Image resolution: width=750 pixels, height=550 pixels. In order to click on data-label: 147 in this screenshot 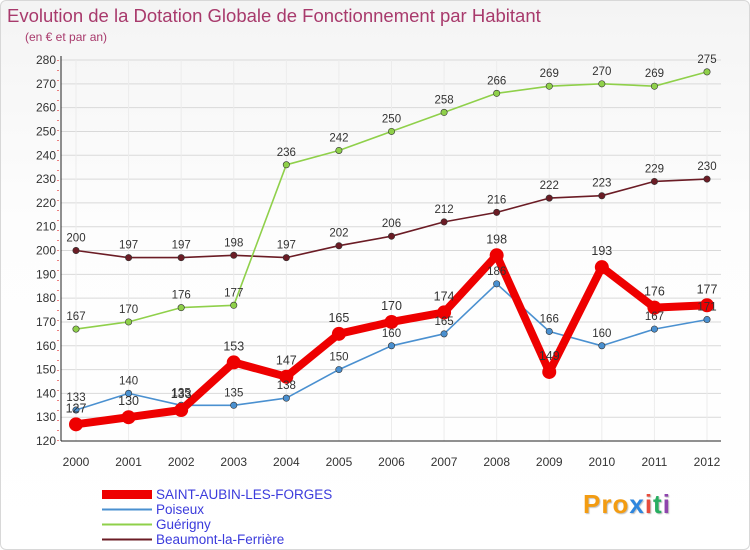, I will do `click(286, 361)`.